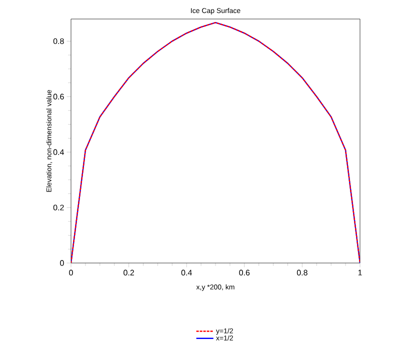  What do you see at coordinates (244, 273) in the screenshot?
I see `x-tick-label: 0.6` at bounding box center [244, 273].